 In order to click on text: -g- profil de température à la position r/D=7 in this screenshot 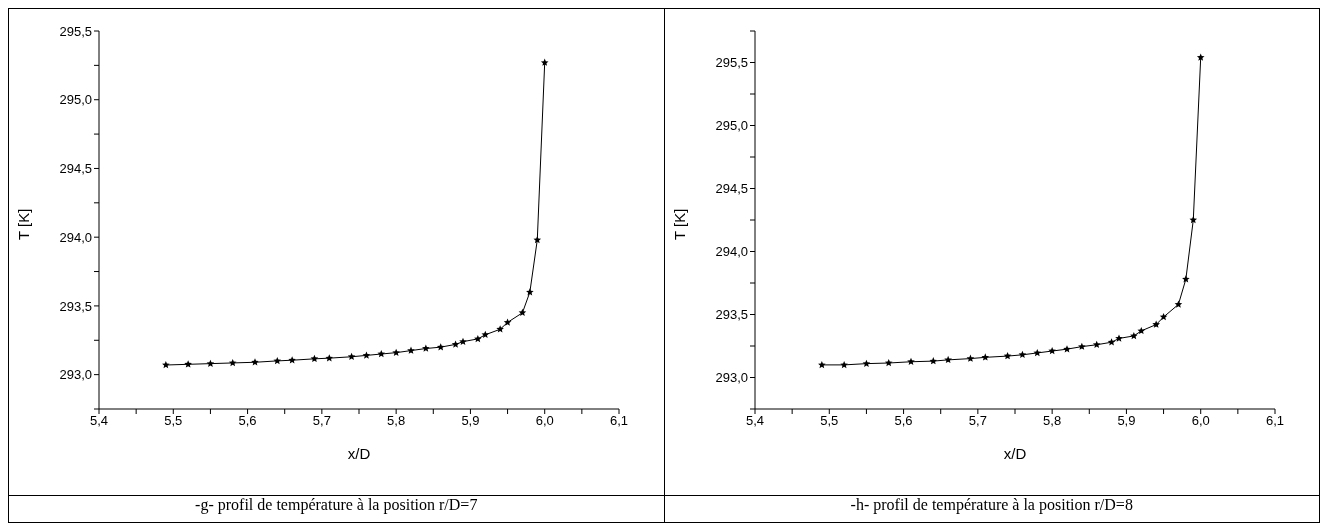, I will do `click(336, 504)`.